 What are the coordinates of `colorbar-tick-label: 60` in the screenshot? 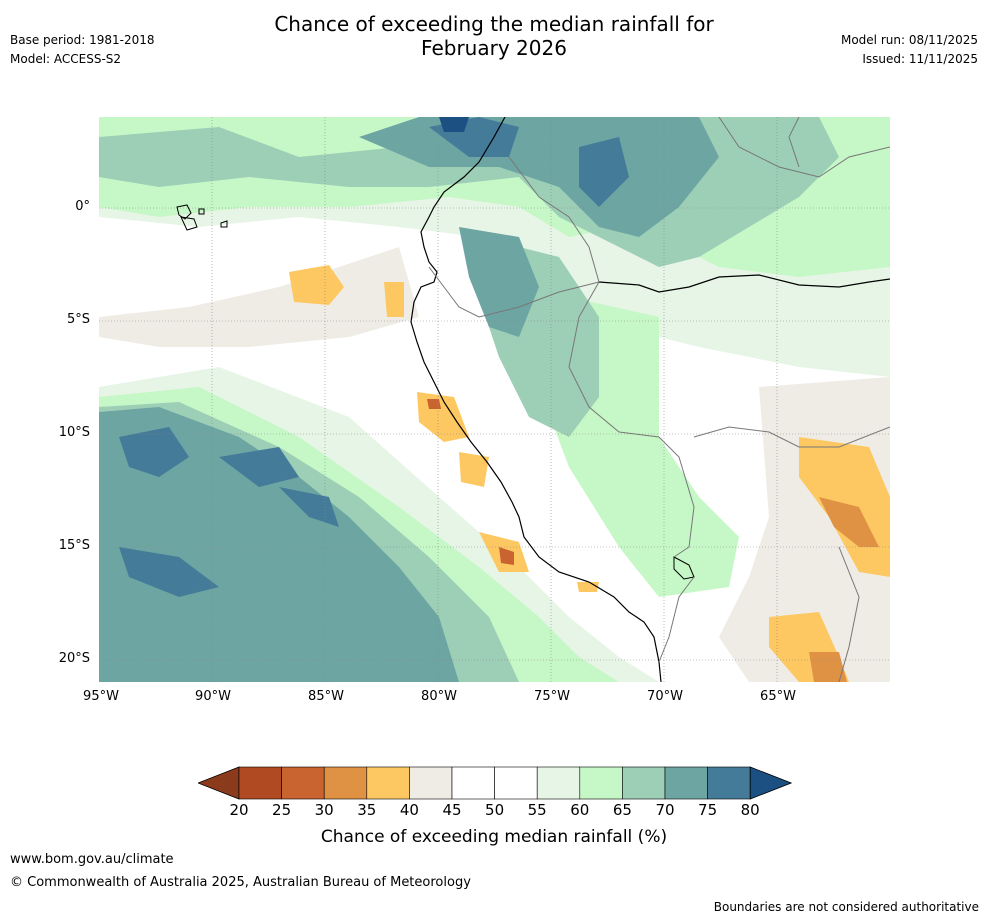 It's located at (580, 810).